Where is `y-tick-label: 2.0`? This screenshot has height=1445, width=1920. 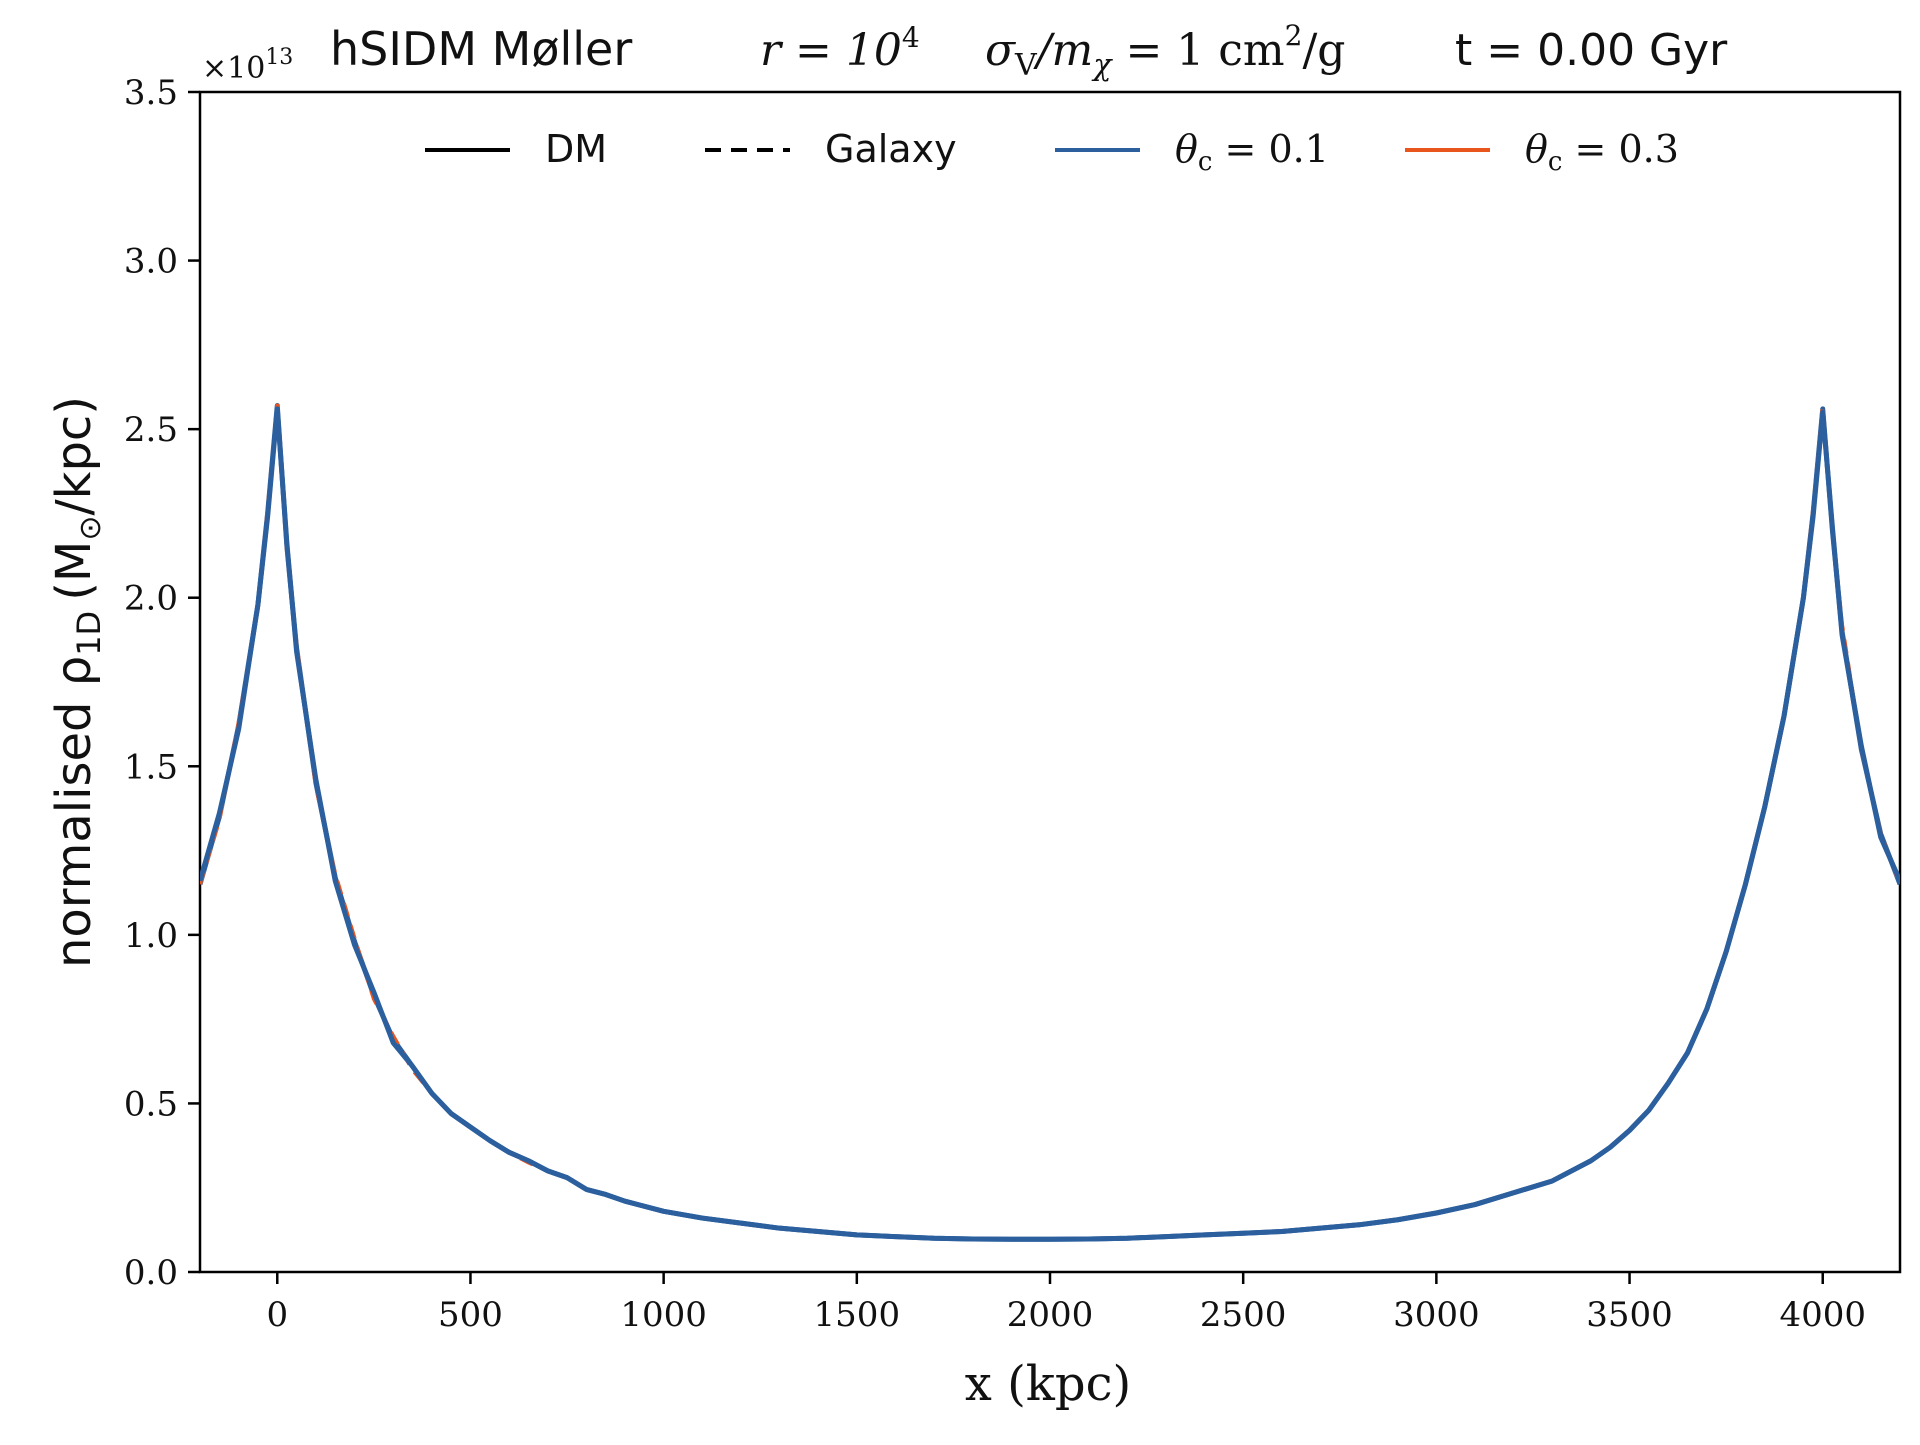 y-tick-label: 2.0 is located at coordinates (151, 599).